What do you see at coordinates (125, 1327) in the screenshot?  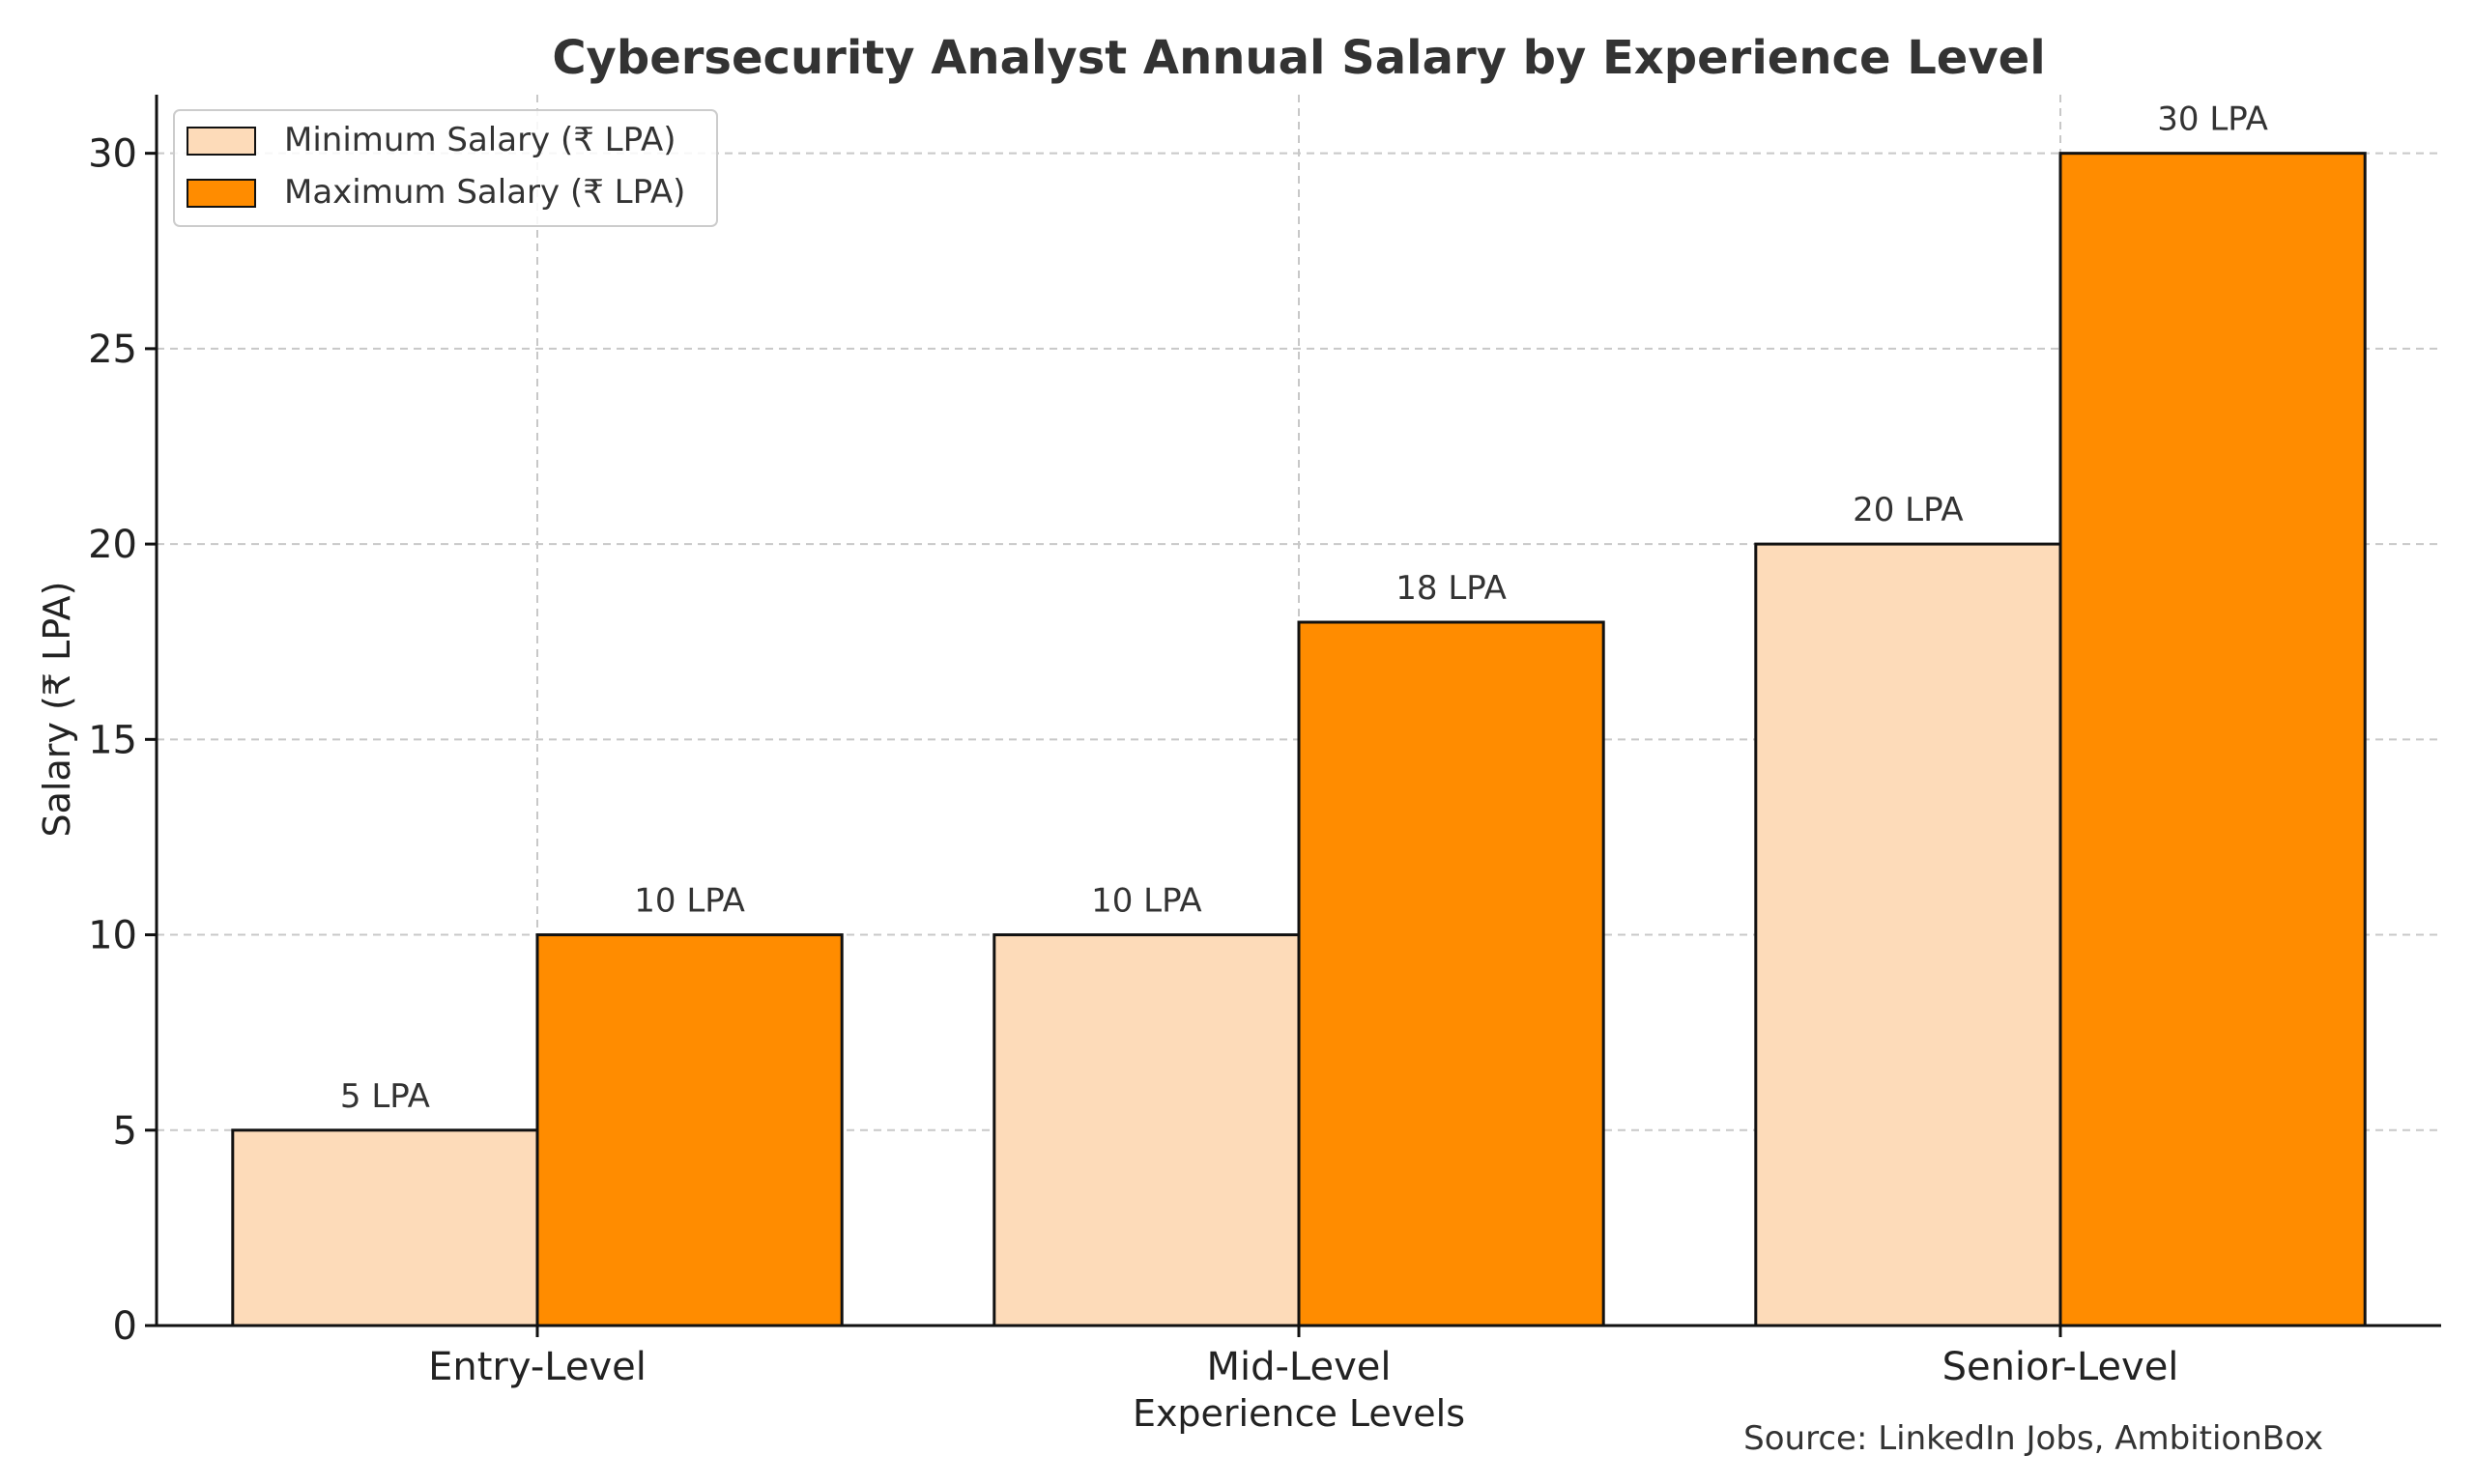 I see `y-tick-label-0: 0` at bounding box center [125, 1327].